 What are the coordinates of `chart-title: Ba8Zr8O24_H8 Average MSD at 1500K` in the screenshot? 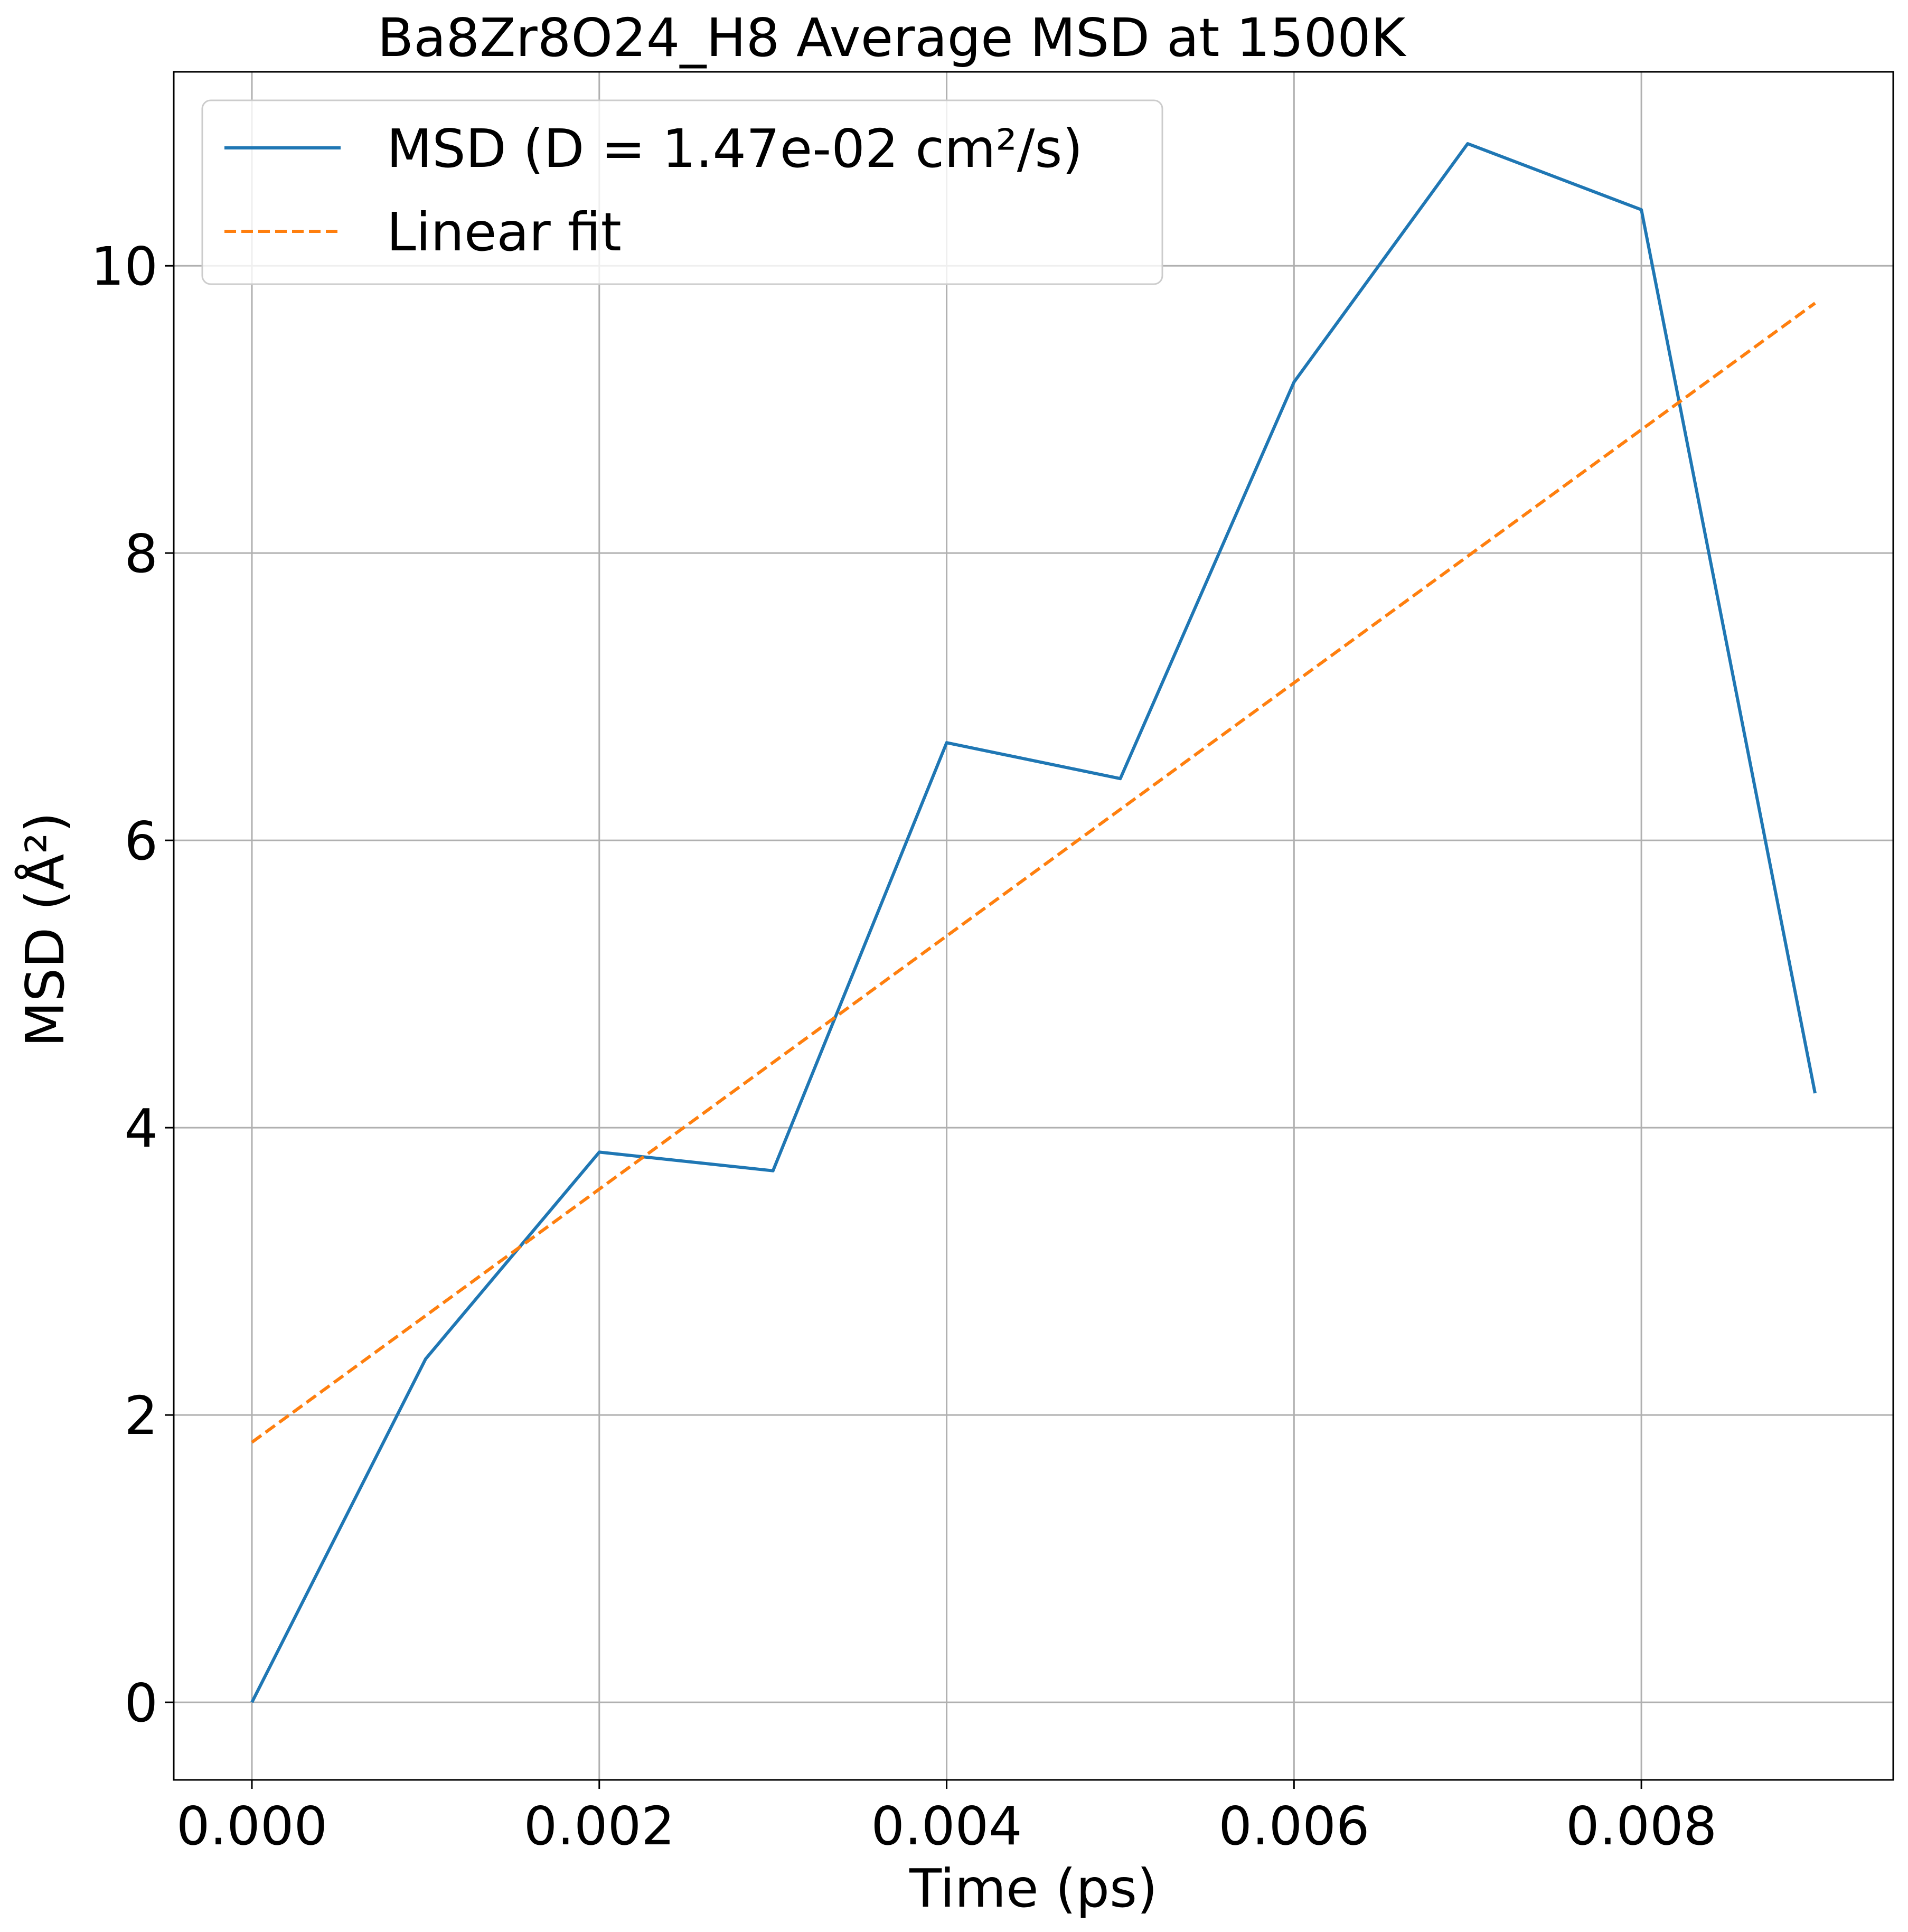 It's located at (892, 38).